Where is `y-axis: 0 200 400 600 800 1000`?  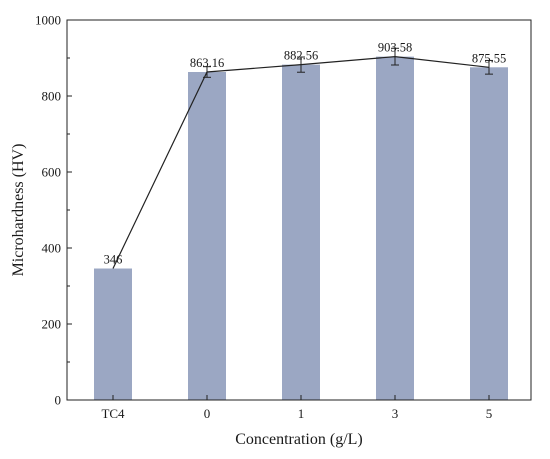 y-axis: 0 200 400 600 800 1000 is located at coordinates (53, 210).